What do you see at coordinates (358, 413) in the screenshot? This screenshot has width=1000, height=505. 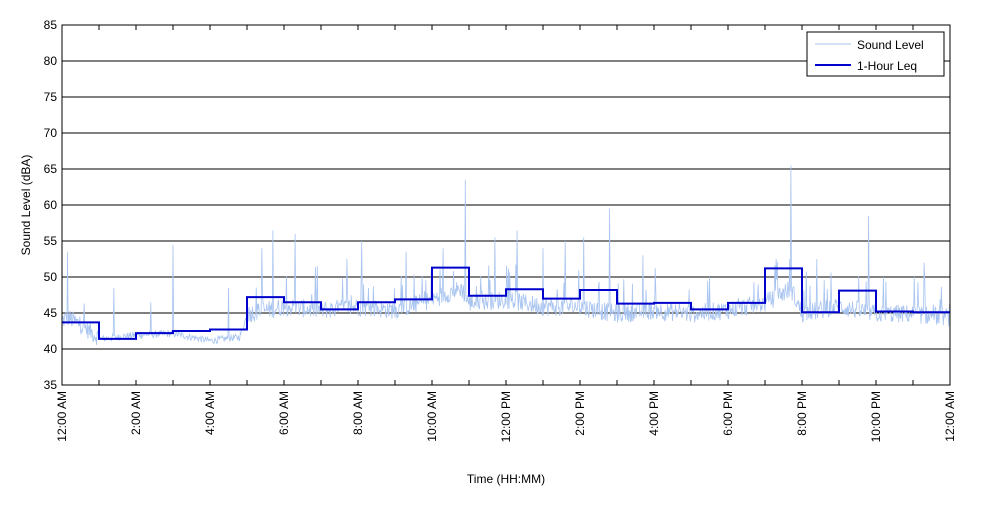 I see `x-tick-label: 8:00 AM` at bounding box center [358, 413].